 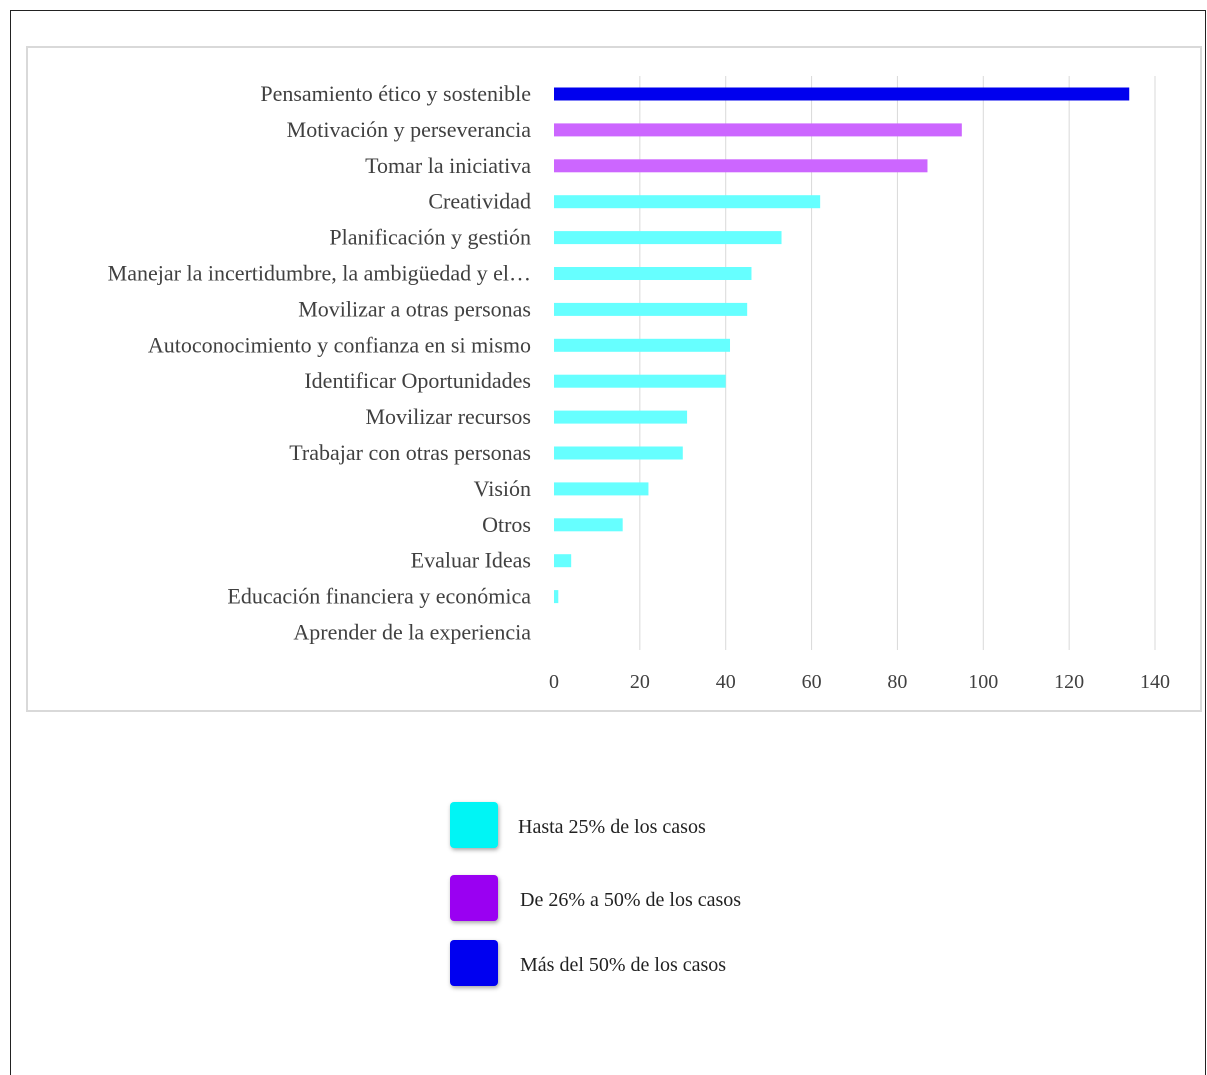 I want to click on category-label-15: Aprender de la experiencia, so click(x=412, y=632).